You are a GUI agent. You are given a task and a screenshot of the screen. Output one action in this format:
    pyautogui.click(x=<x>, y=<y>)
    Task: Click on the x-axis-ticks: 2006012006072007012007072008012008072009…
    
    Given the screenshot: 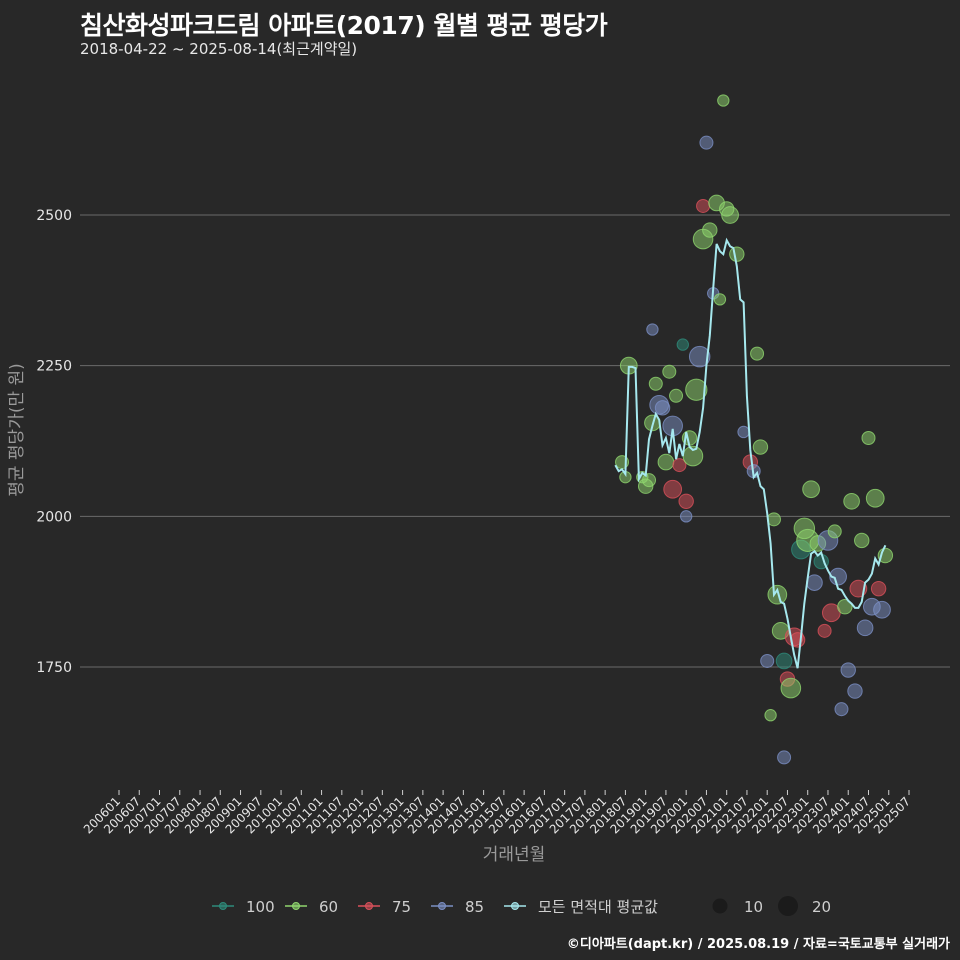 What is the action you would take?
    pyautogui.click(x=497, y=813)
    